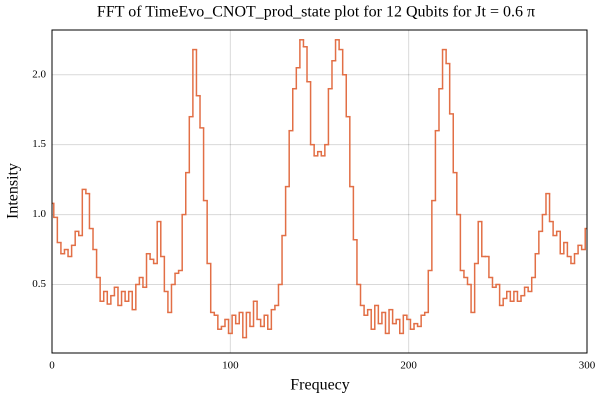  Describe the element at coordinates (587, 366) in the screenshot. I see `x-tick-label: 300` at that location.